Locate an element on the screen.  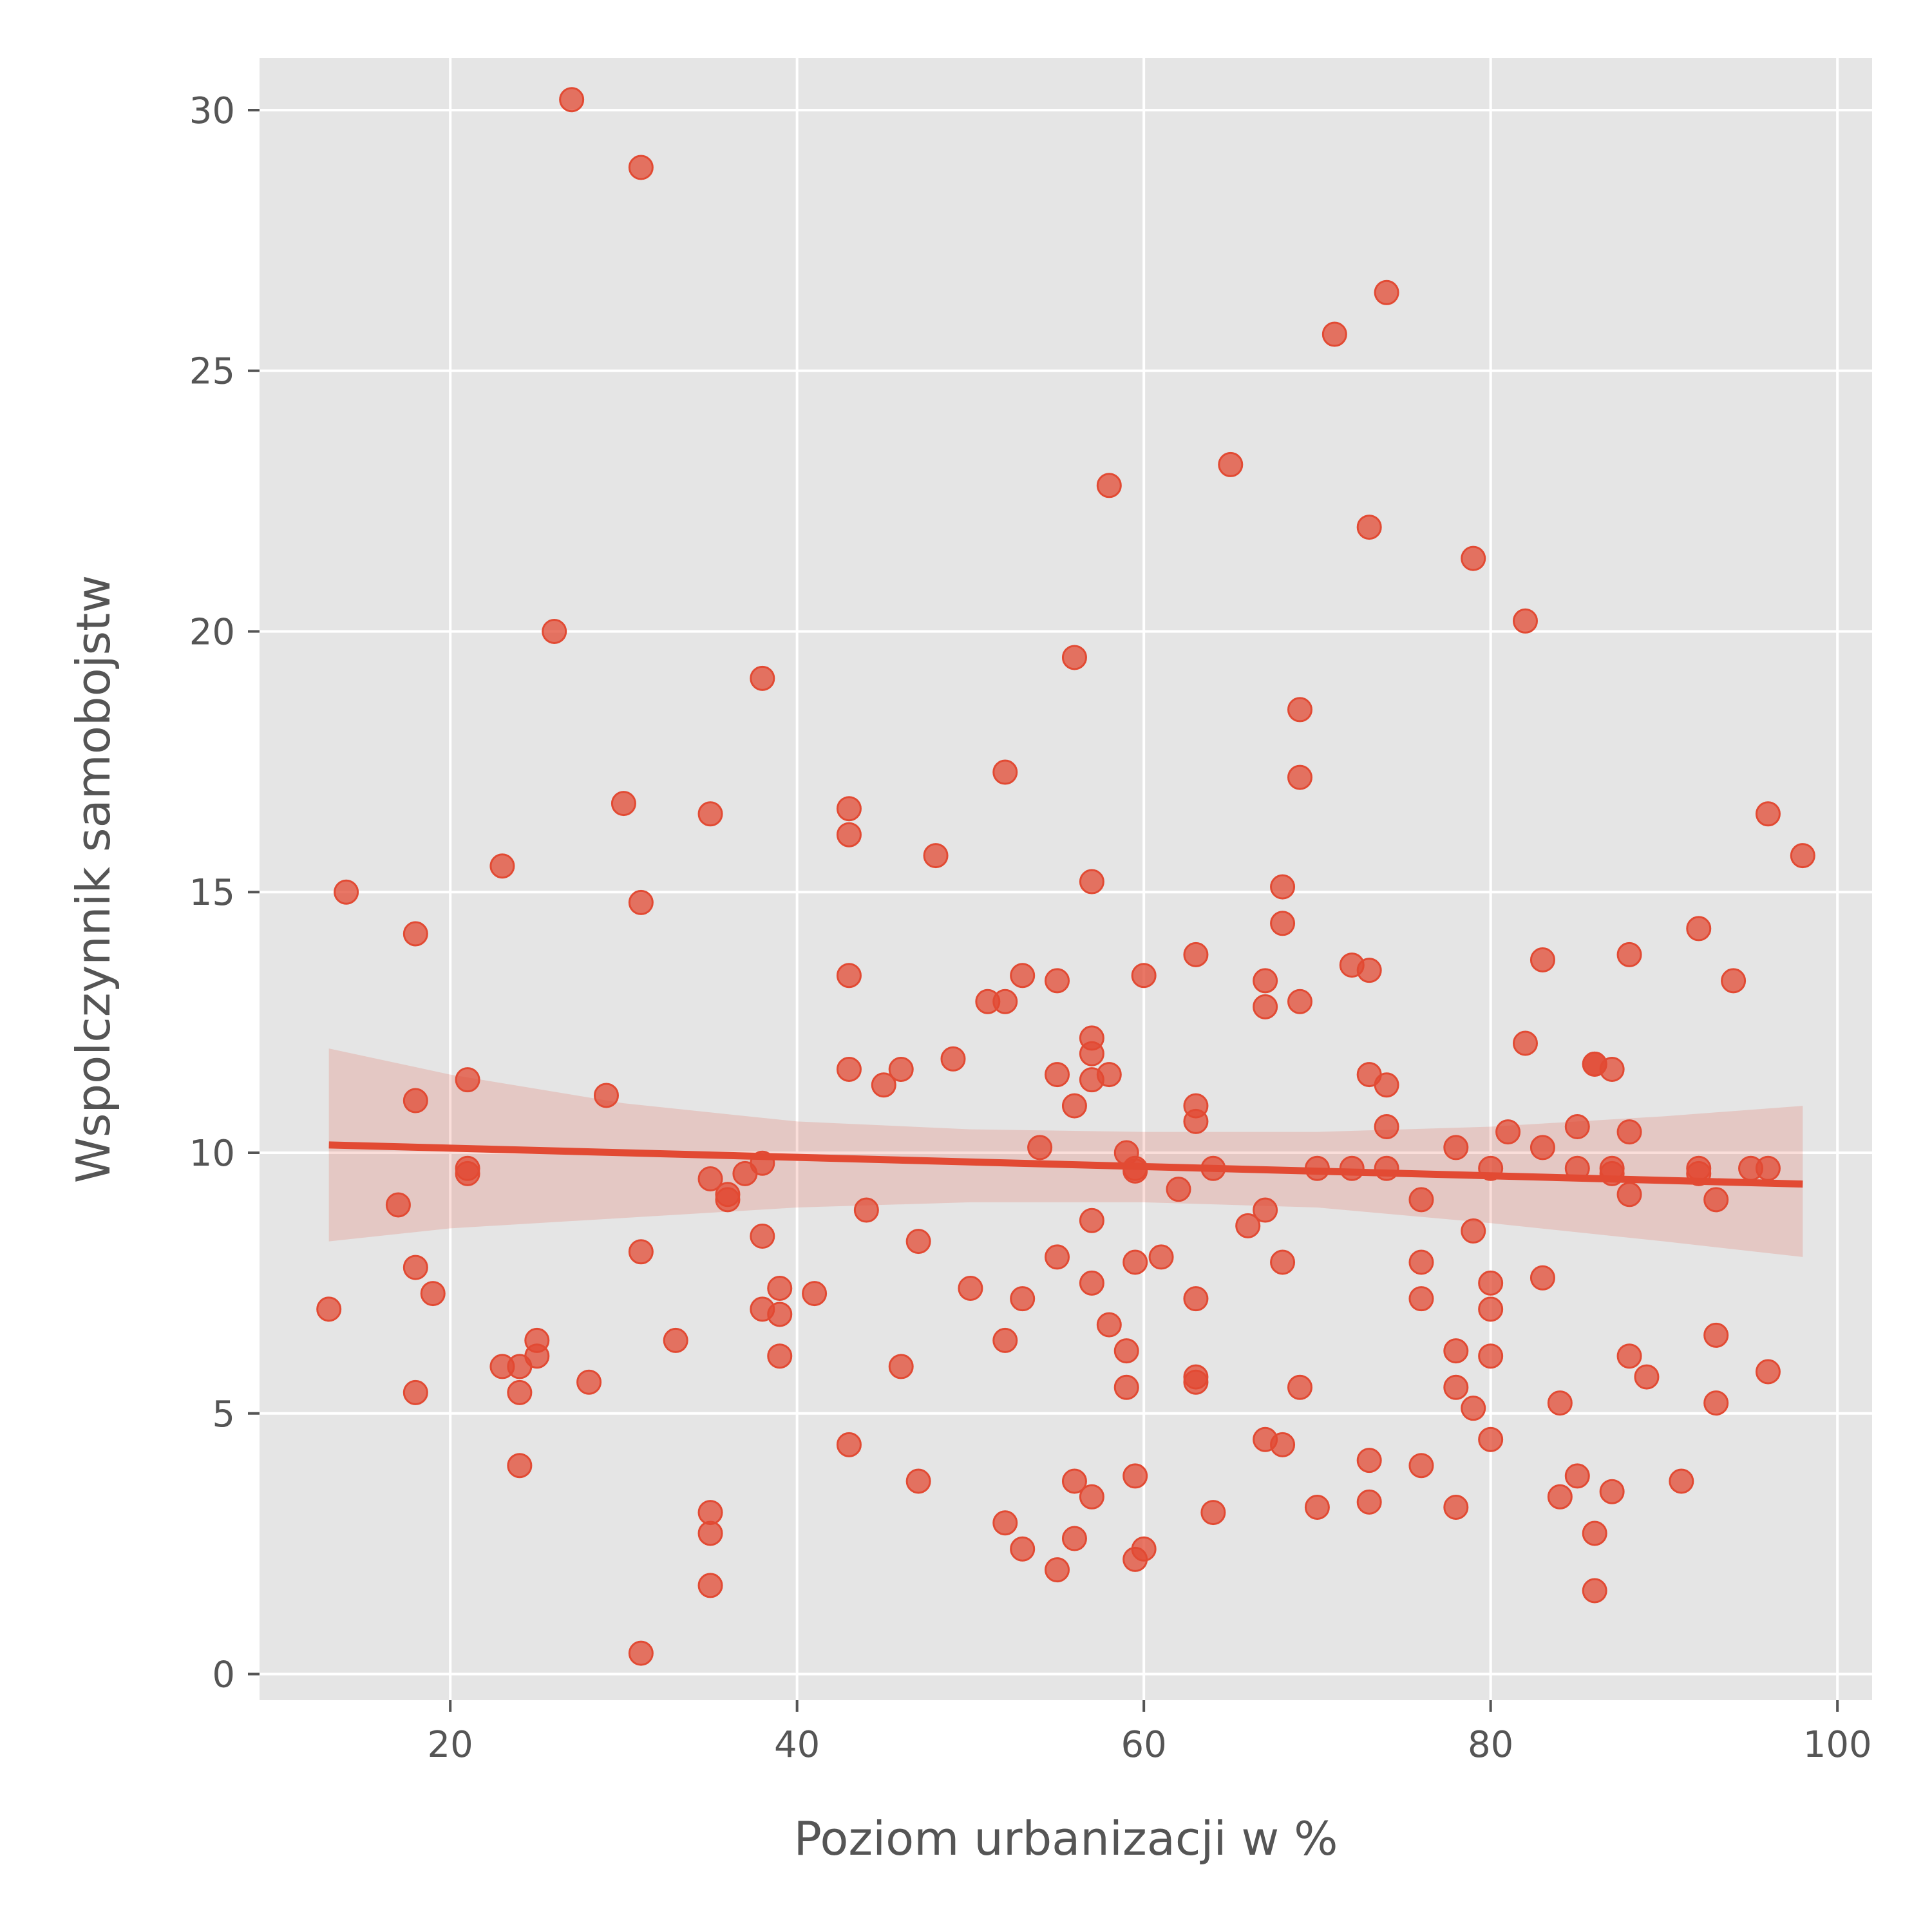
y-tick-label: 25 is located at coordinates (212, 372).